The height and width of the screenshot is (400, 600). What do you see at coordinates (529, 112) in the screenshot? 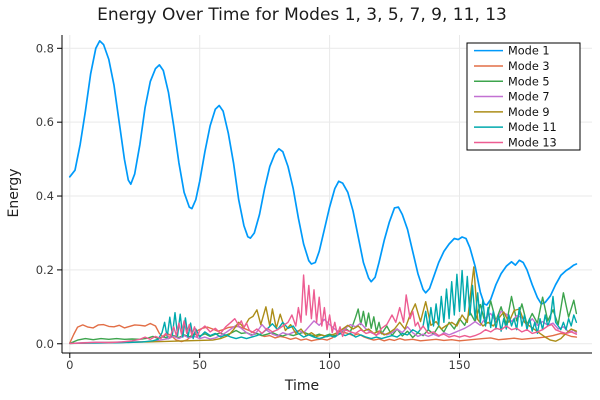
I see `legend-label: Mode 9` at bounding box center [529, 112].